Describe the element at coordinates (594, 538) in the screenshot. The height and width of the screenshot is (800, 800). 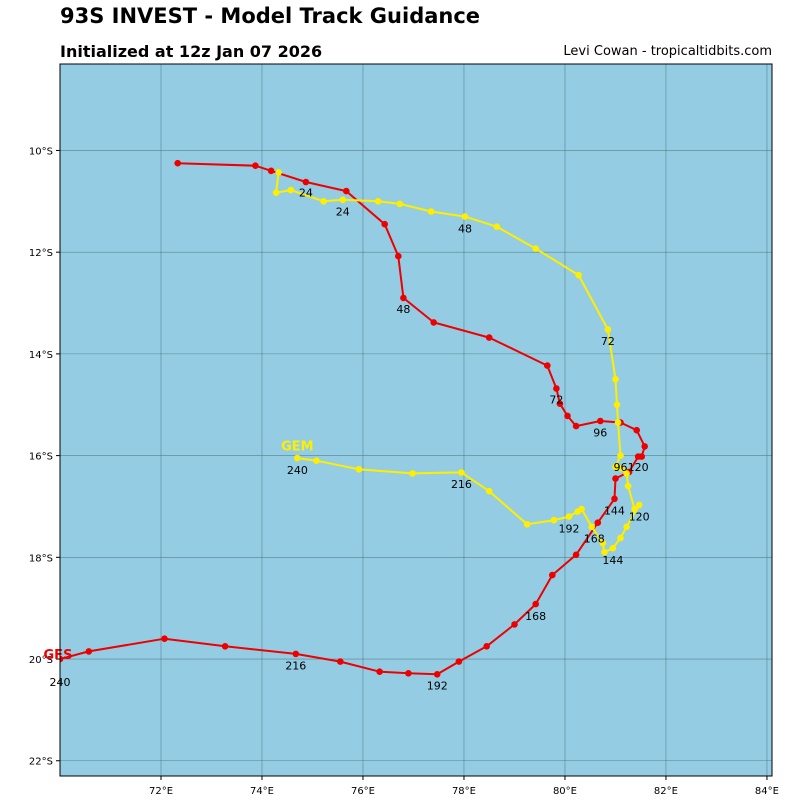
I see `gem-hour-label: 168` at that location.